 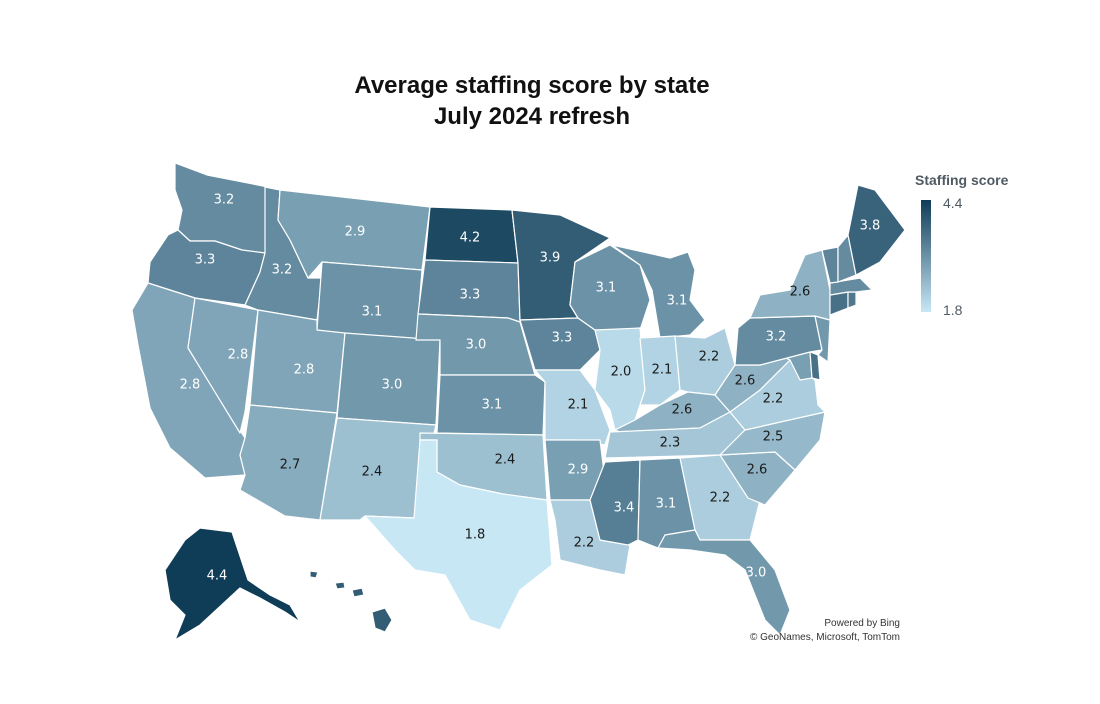 I want to click on state-label-MO: 2.1, so click(x=578, y=405).